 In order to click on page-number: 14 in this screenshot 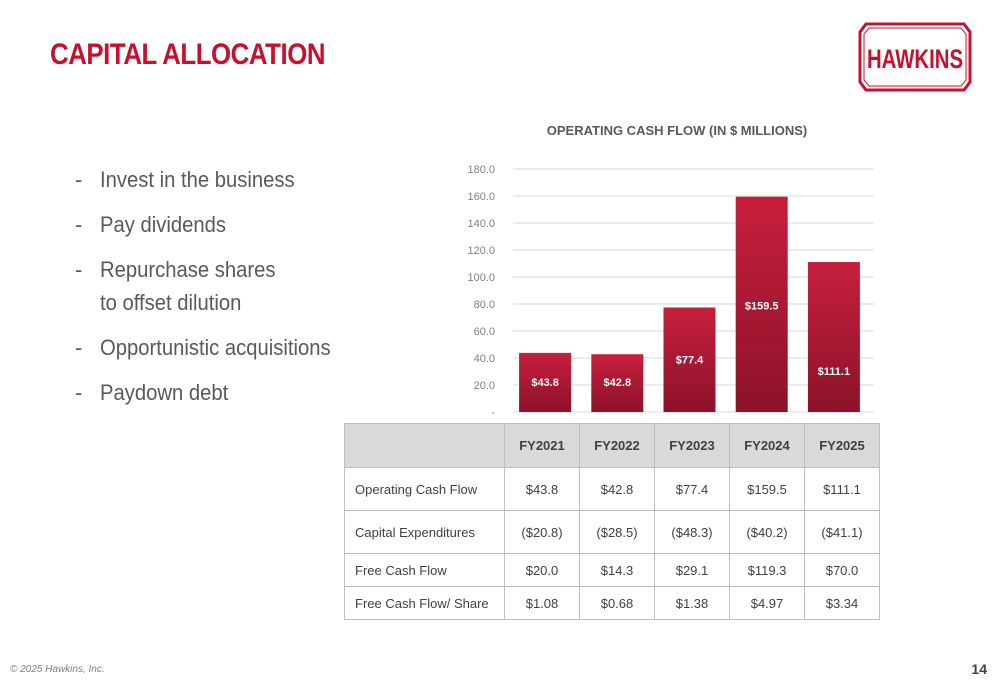, I will do `click(979, 669)`.